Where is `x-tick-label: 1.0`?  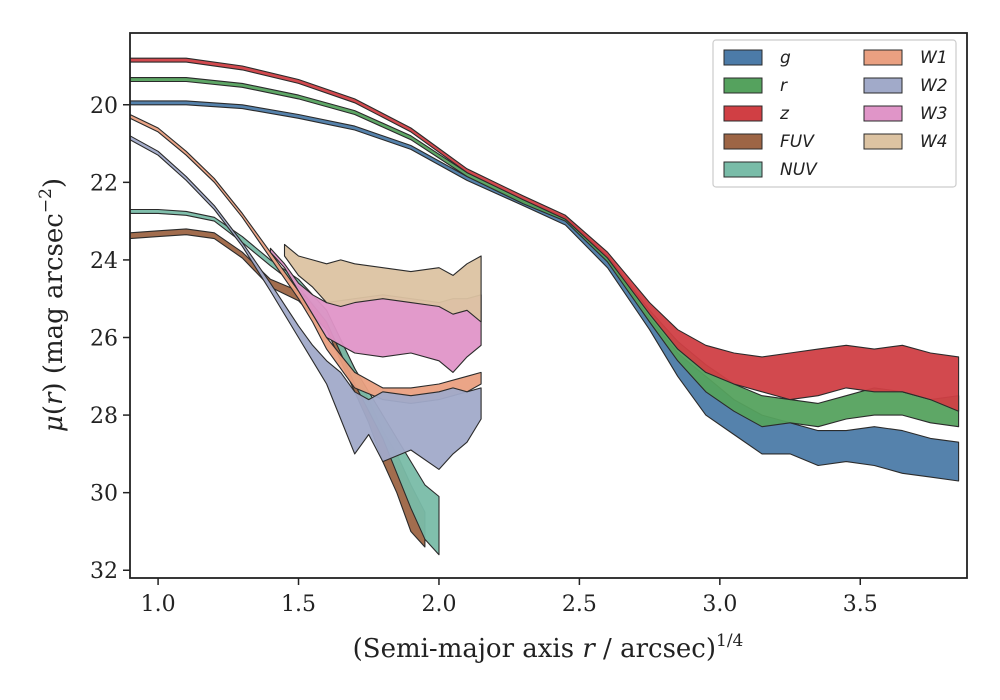 x-tick-label: 1.0 is located at coordinates (158, 604).